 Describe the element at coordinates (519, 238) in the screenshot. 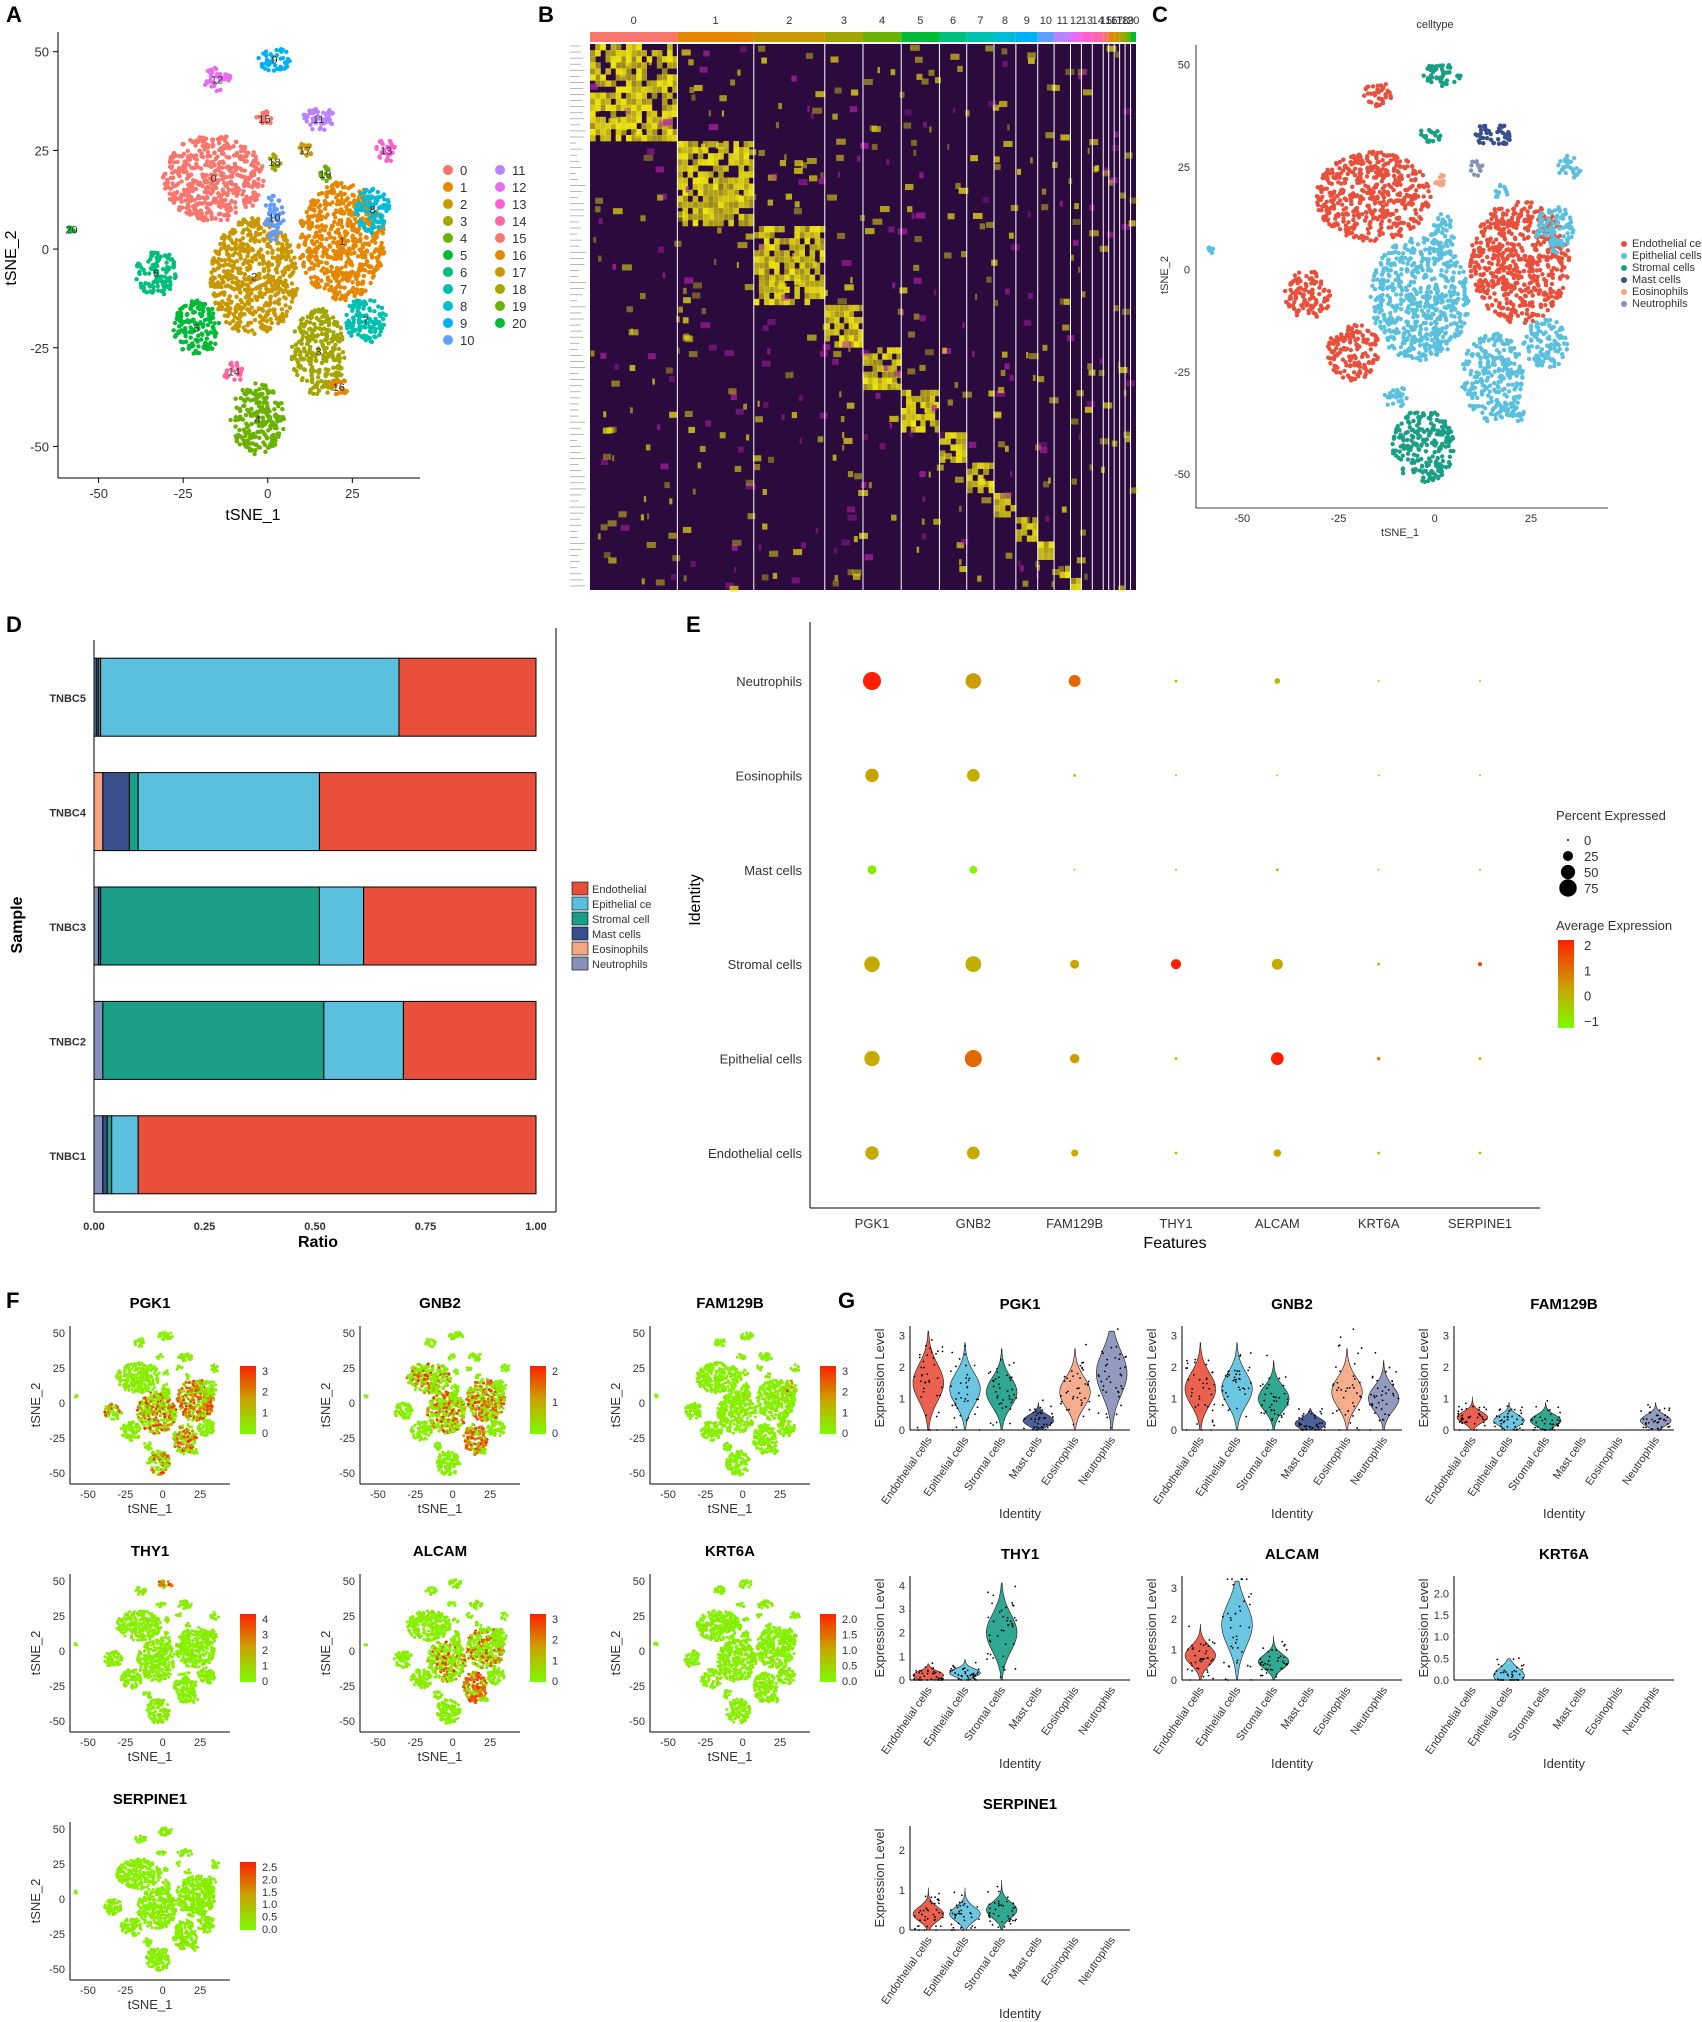

I see `legend-label-15: 15` at that location.